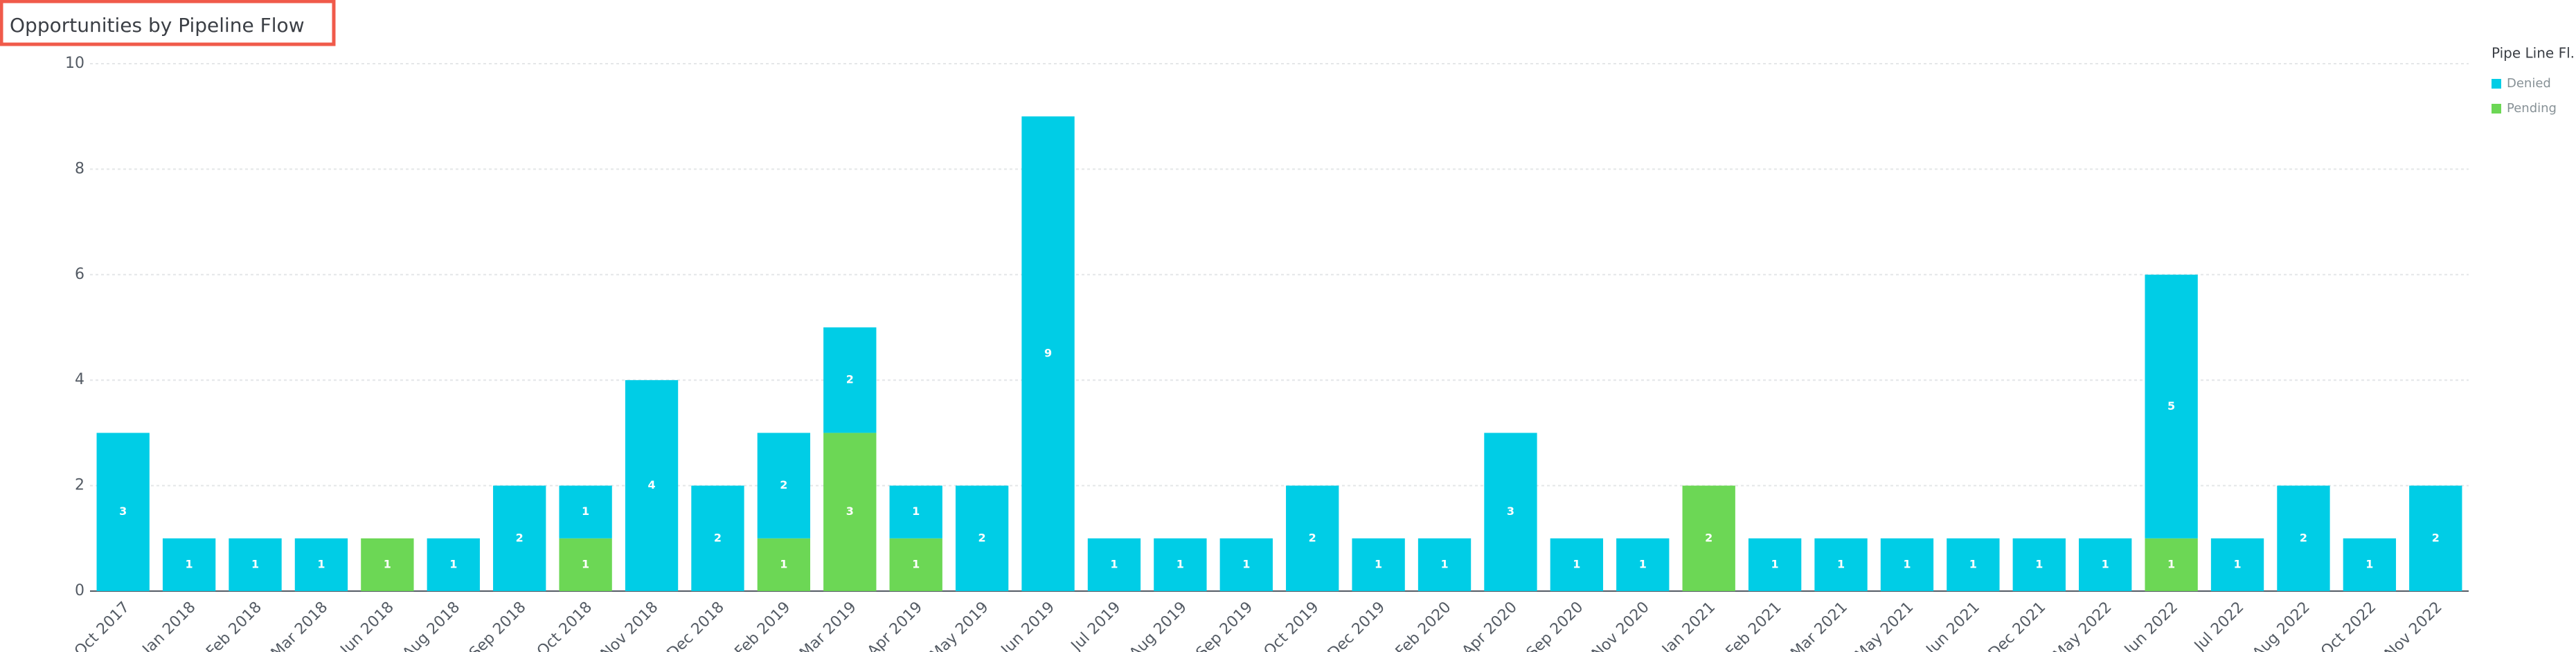 The height and width of the screenshot is (652, 2576). I want to click on x-tick-label: Dec 2018, so click(696, 625).